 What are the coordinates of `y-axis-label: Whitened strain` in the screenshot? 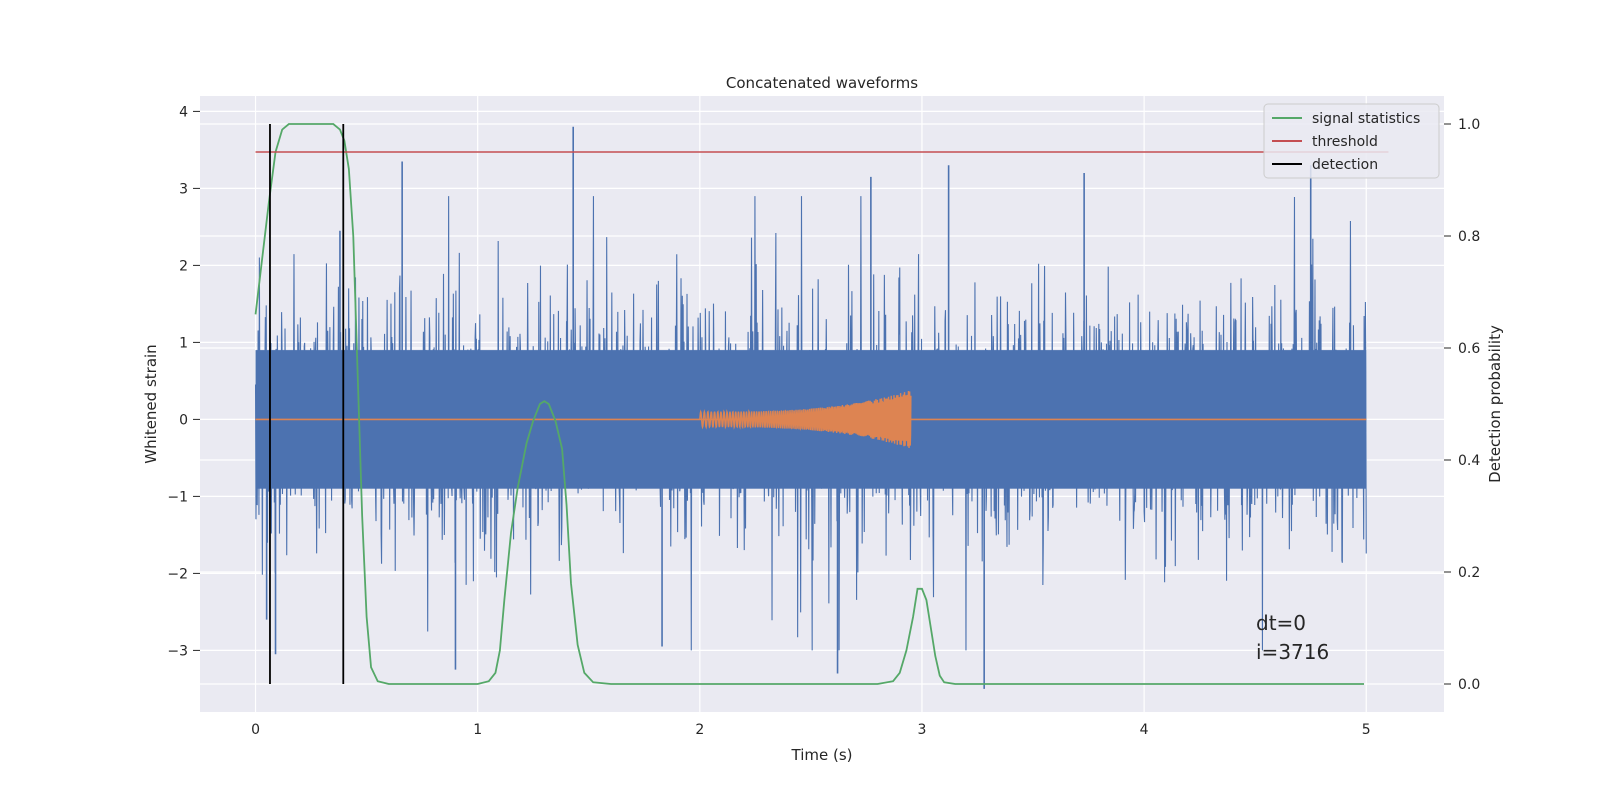 It's located at (151, 403).